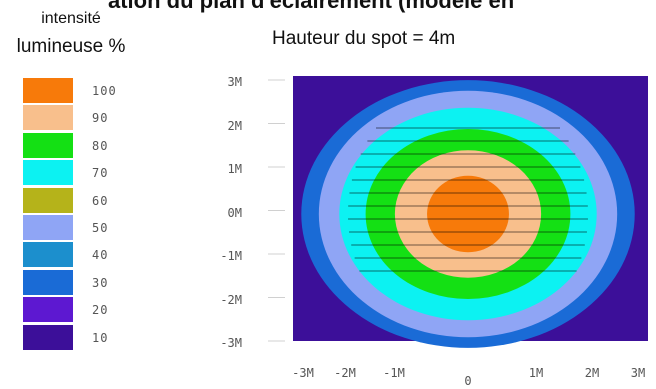 This screenshot has width=656, height=389. What do you see at coordinates (345, 373) in the screenshot?
I see `x-tick-label: -2M` at bounding box center [345, 373].